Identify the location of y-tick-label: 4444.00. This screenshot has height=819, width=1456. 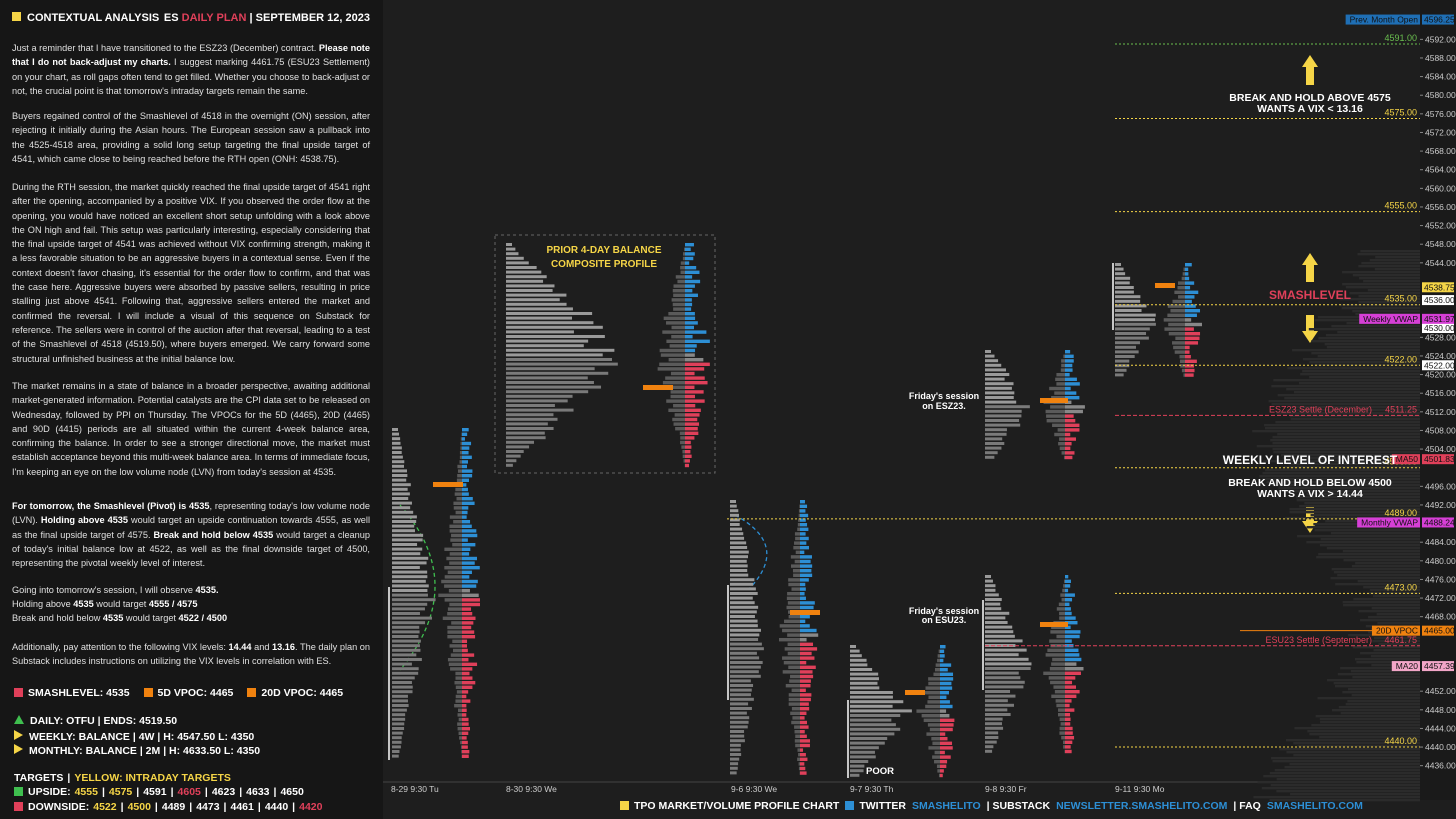
(1440, 728).